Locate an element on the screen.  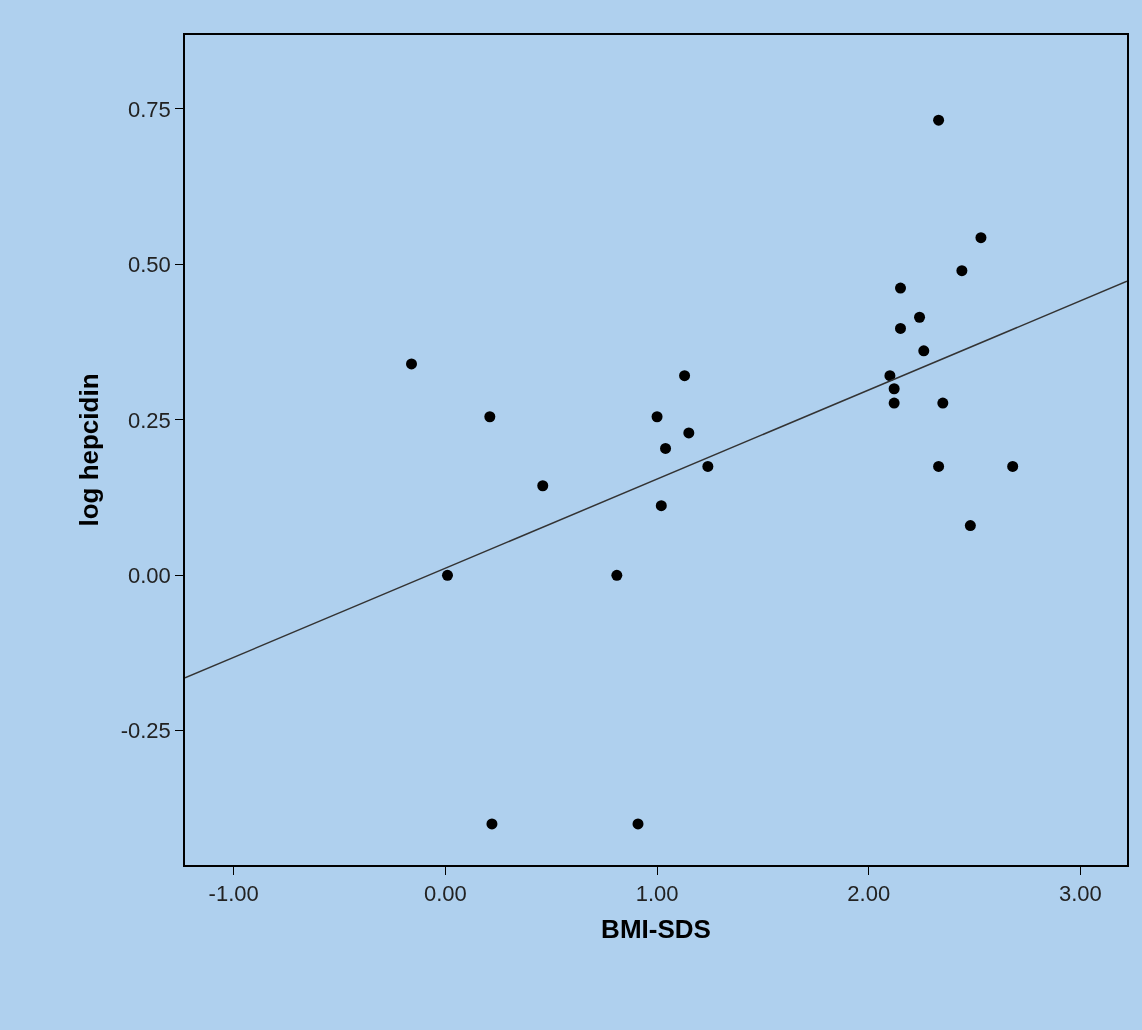
y-axis-title: log hepcidin is located at coordinates (88, 450).